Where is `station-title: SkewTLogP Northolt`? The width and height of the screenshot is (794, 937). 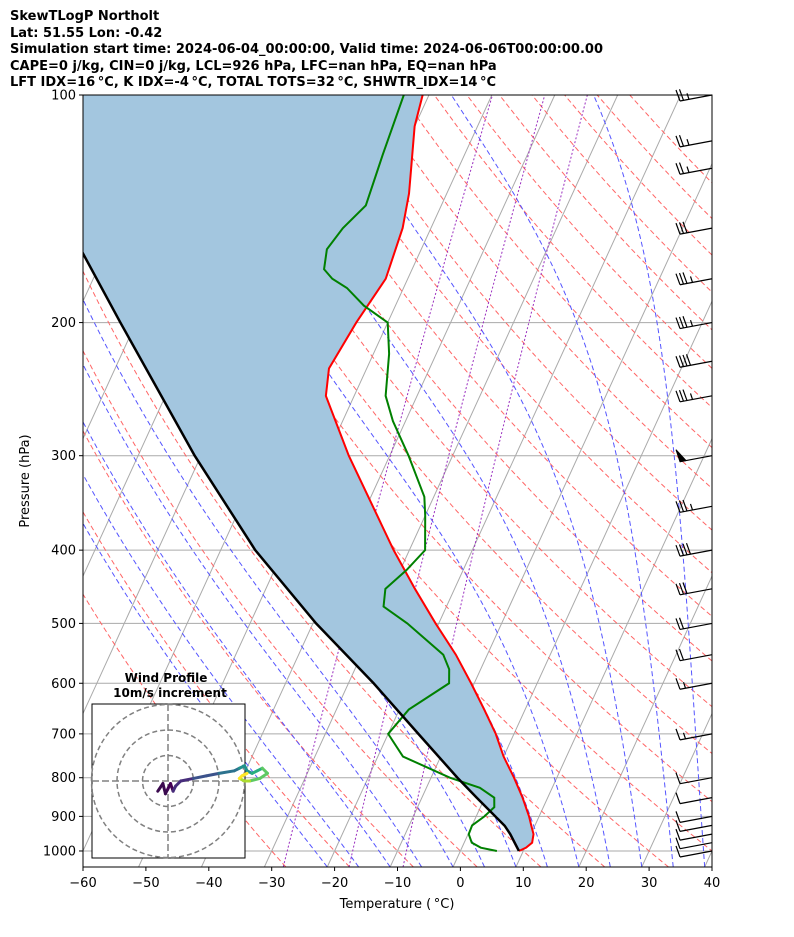
station-title: SkewTLogP Northolt is located at coordinates (85, 16).